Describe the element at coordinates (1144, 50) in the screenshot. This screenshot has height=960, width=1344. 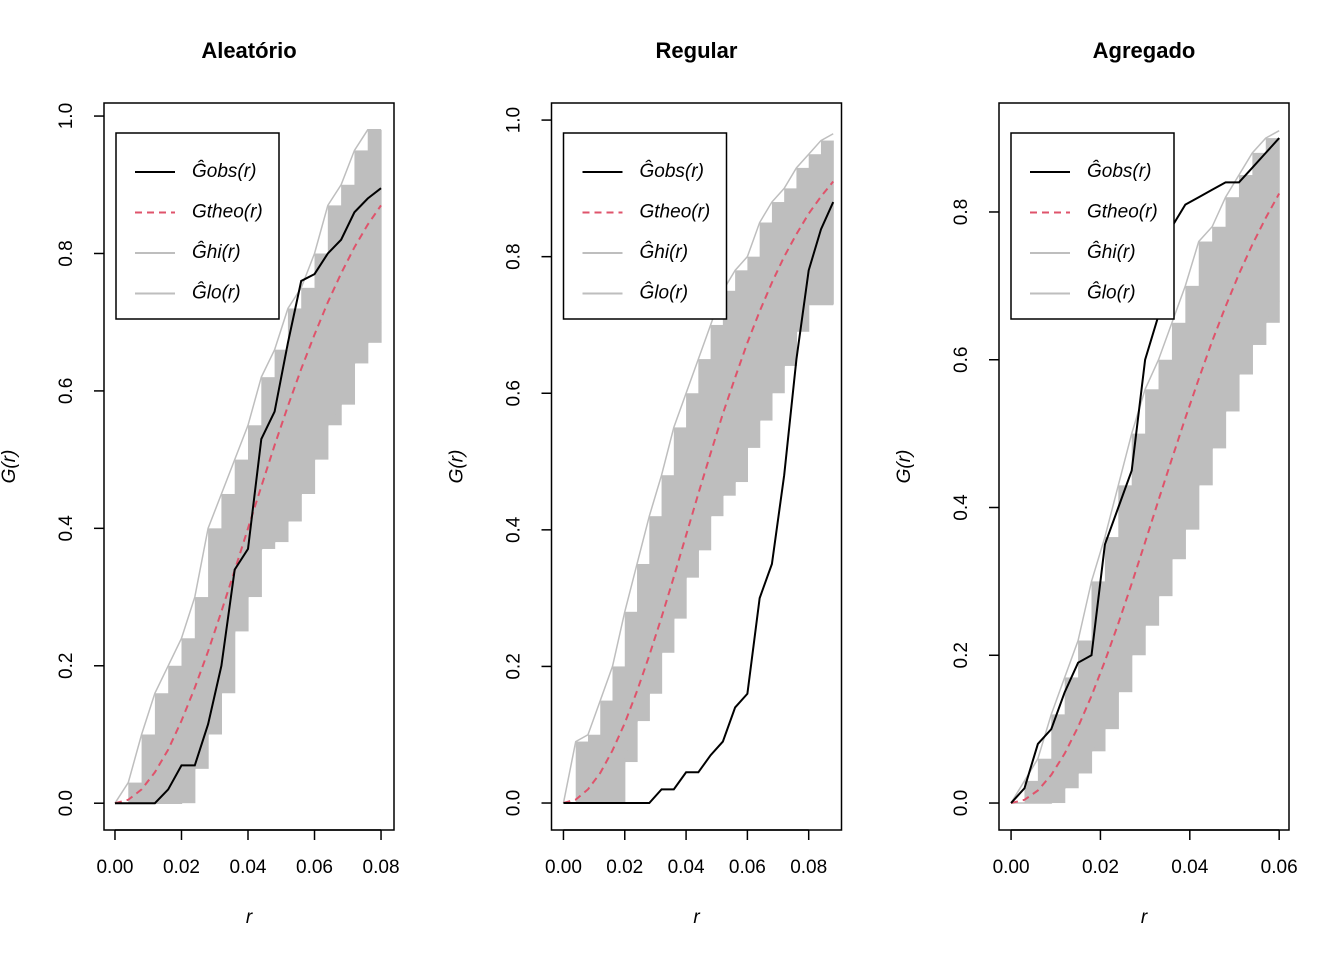
I see `chart-title: Agregado` at that location.